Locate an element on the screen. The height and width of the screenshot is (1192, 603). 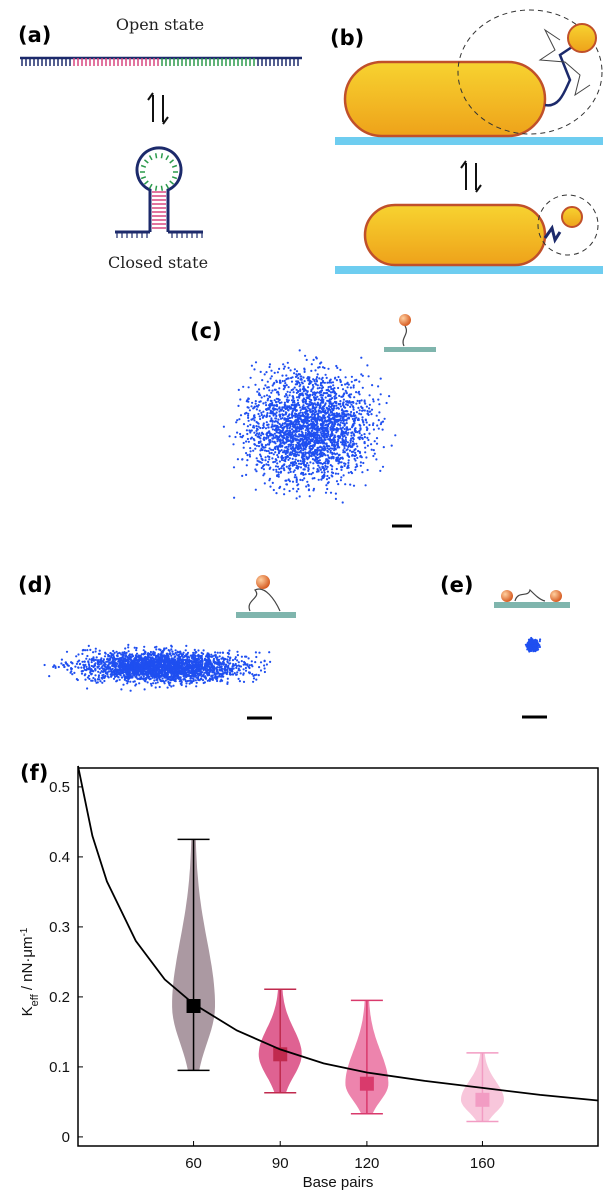
hairpin-bases is located at coordinates (159, 195).